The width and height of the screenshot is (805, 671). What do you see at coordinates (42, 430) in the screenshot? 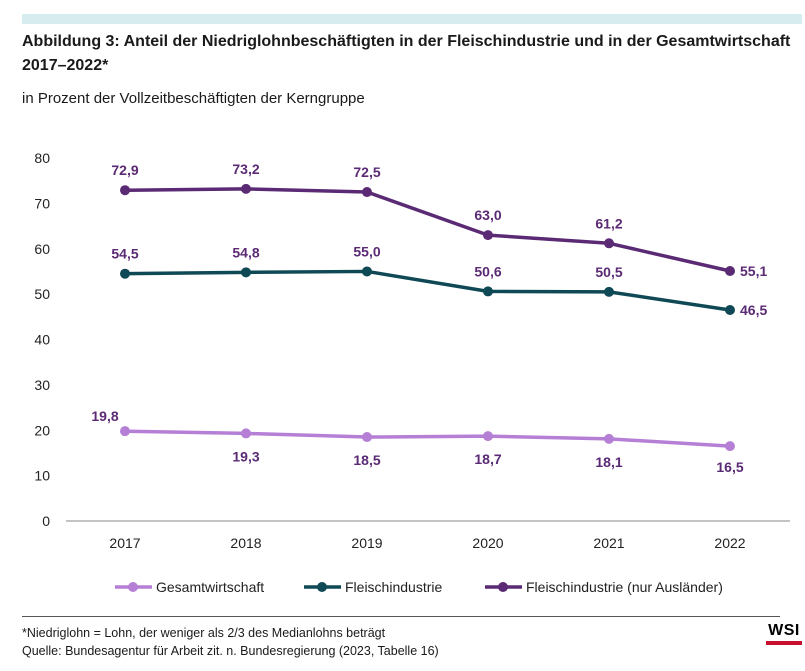
I see `y-tick-label: 20` at bounding box center [42, 430].